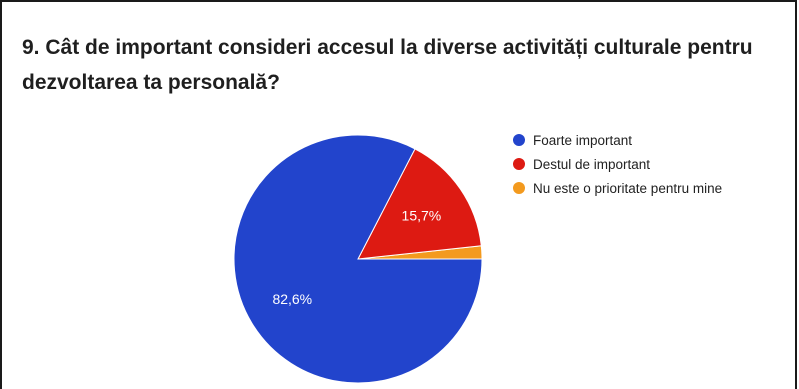  What do you see at coordinates (419, 204) in the screenshot?
I see `pie-slice-destul-de-important` at bounding box center [419, 204].